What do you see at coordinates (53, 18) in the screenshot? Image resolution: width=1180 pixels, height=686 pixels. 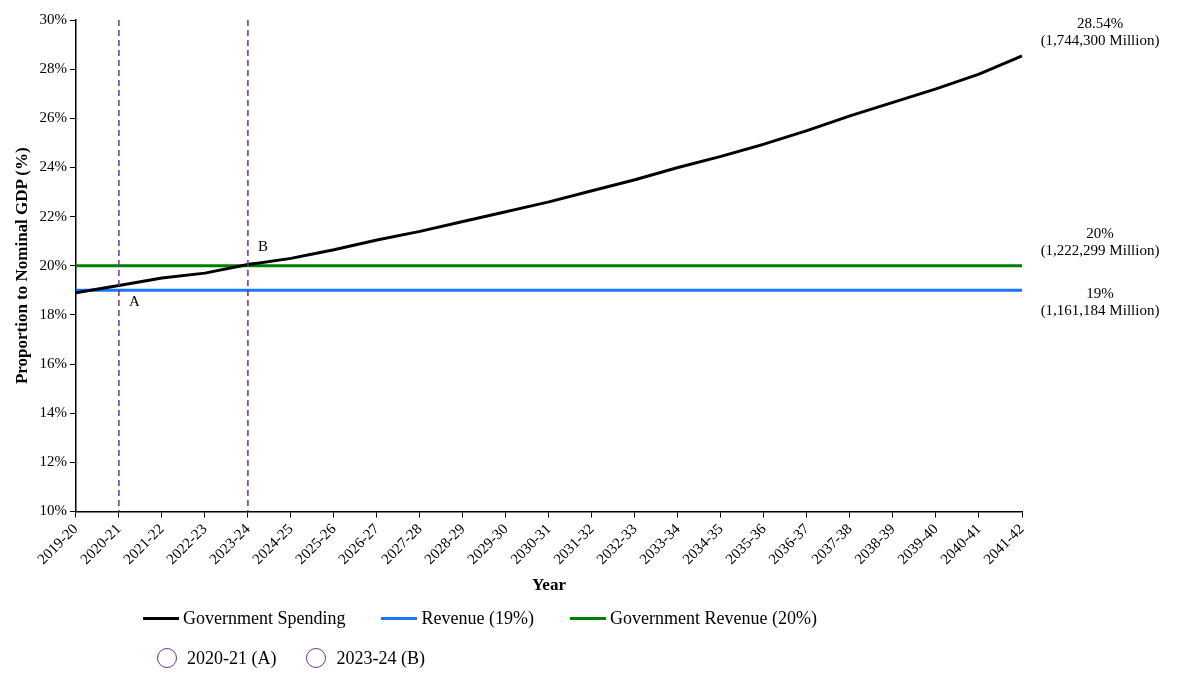 I see `y-tick-label: 30%` at bounding box center [53, 18].